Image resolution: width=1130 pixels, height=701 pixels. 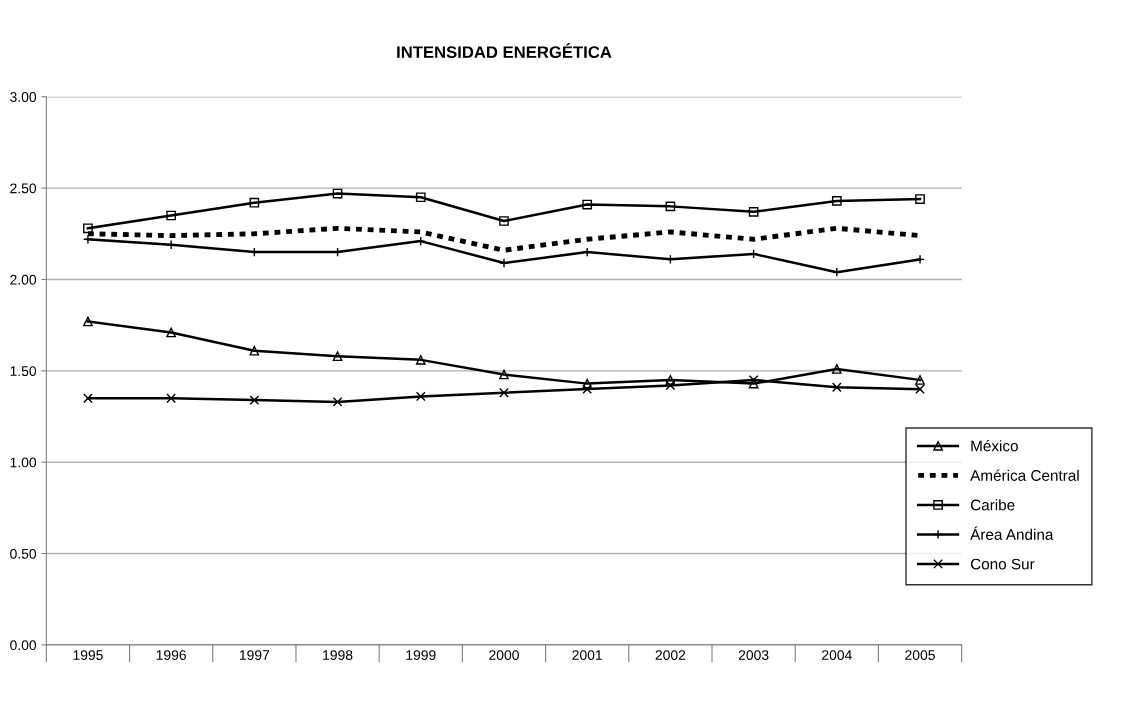 I want to click on y-tick-label: 2.50, so click(x=23, y=188).